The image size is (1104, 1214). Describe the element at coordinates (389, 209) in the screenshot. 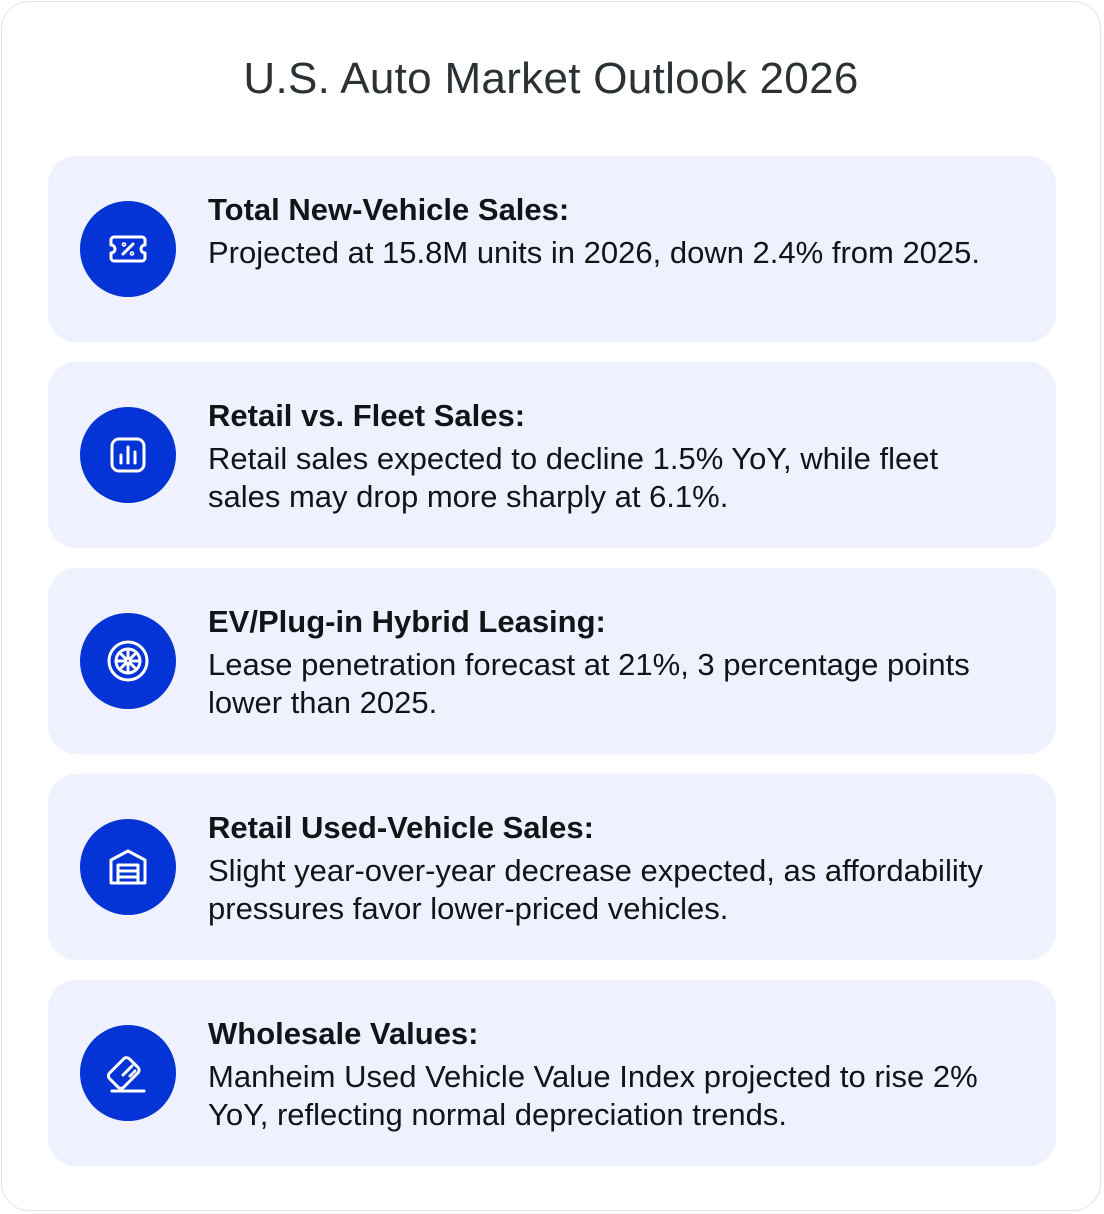

I see `card-title: Total New-Vehicle Sales:` at that location.